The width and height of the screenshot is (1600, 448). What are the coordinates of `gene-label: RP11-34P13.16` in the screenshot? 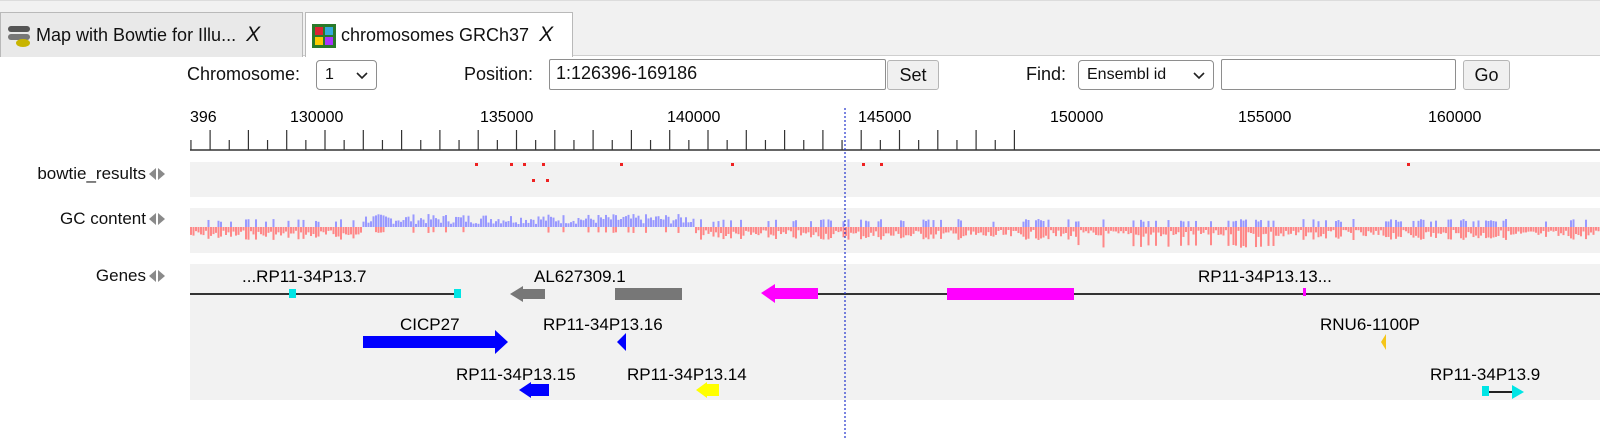 It's located at (603, 324).